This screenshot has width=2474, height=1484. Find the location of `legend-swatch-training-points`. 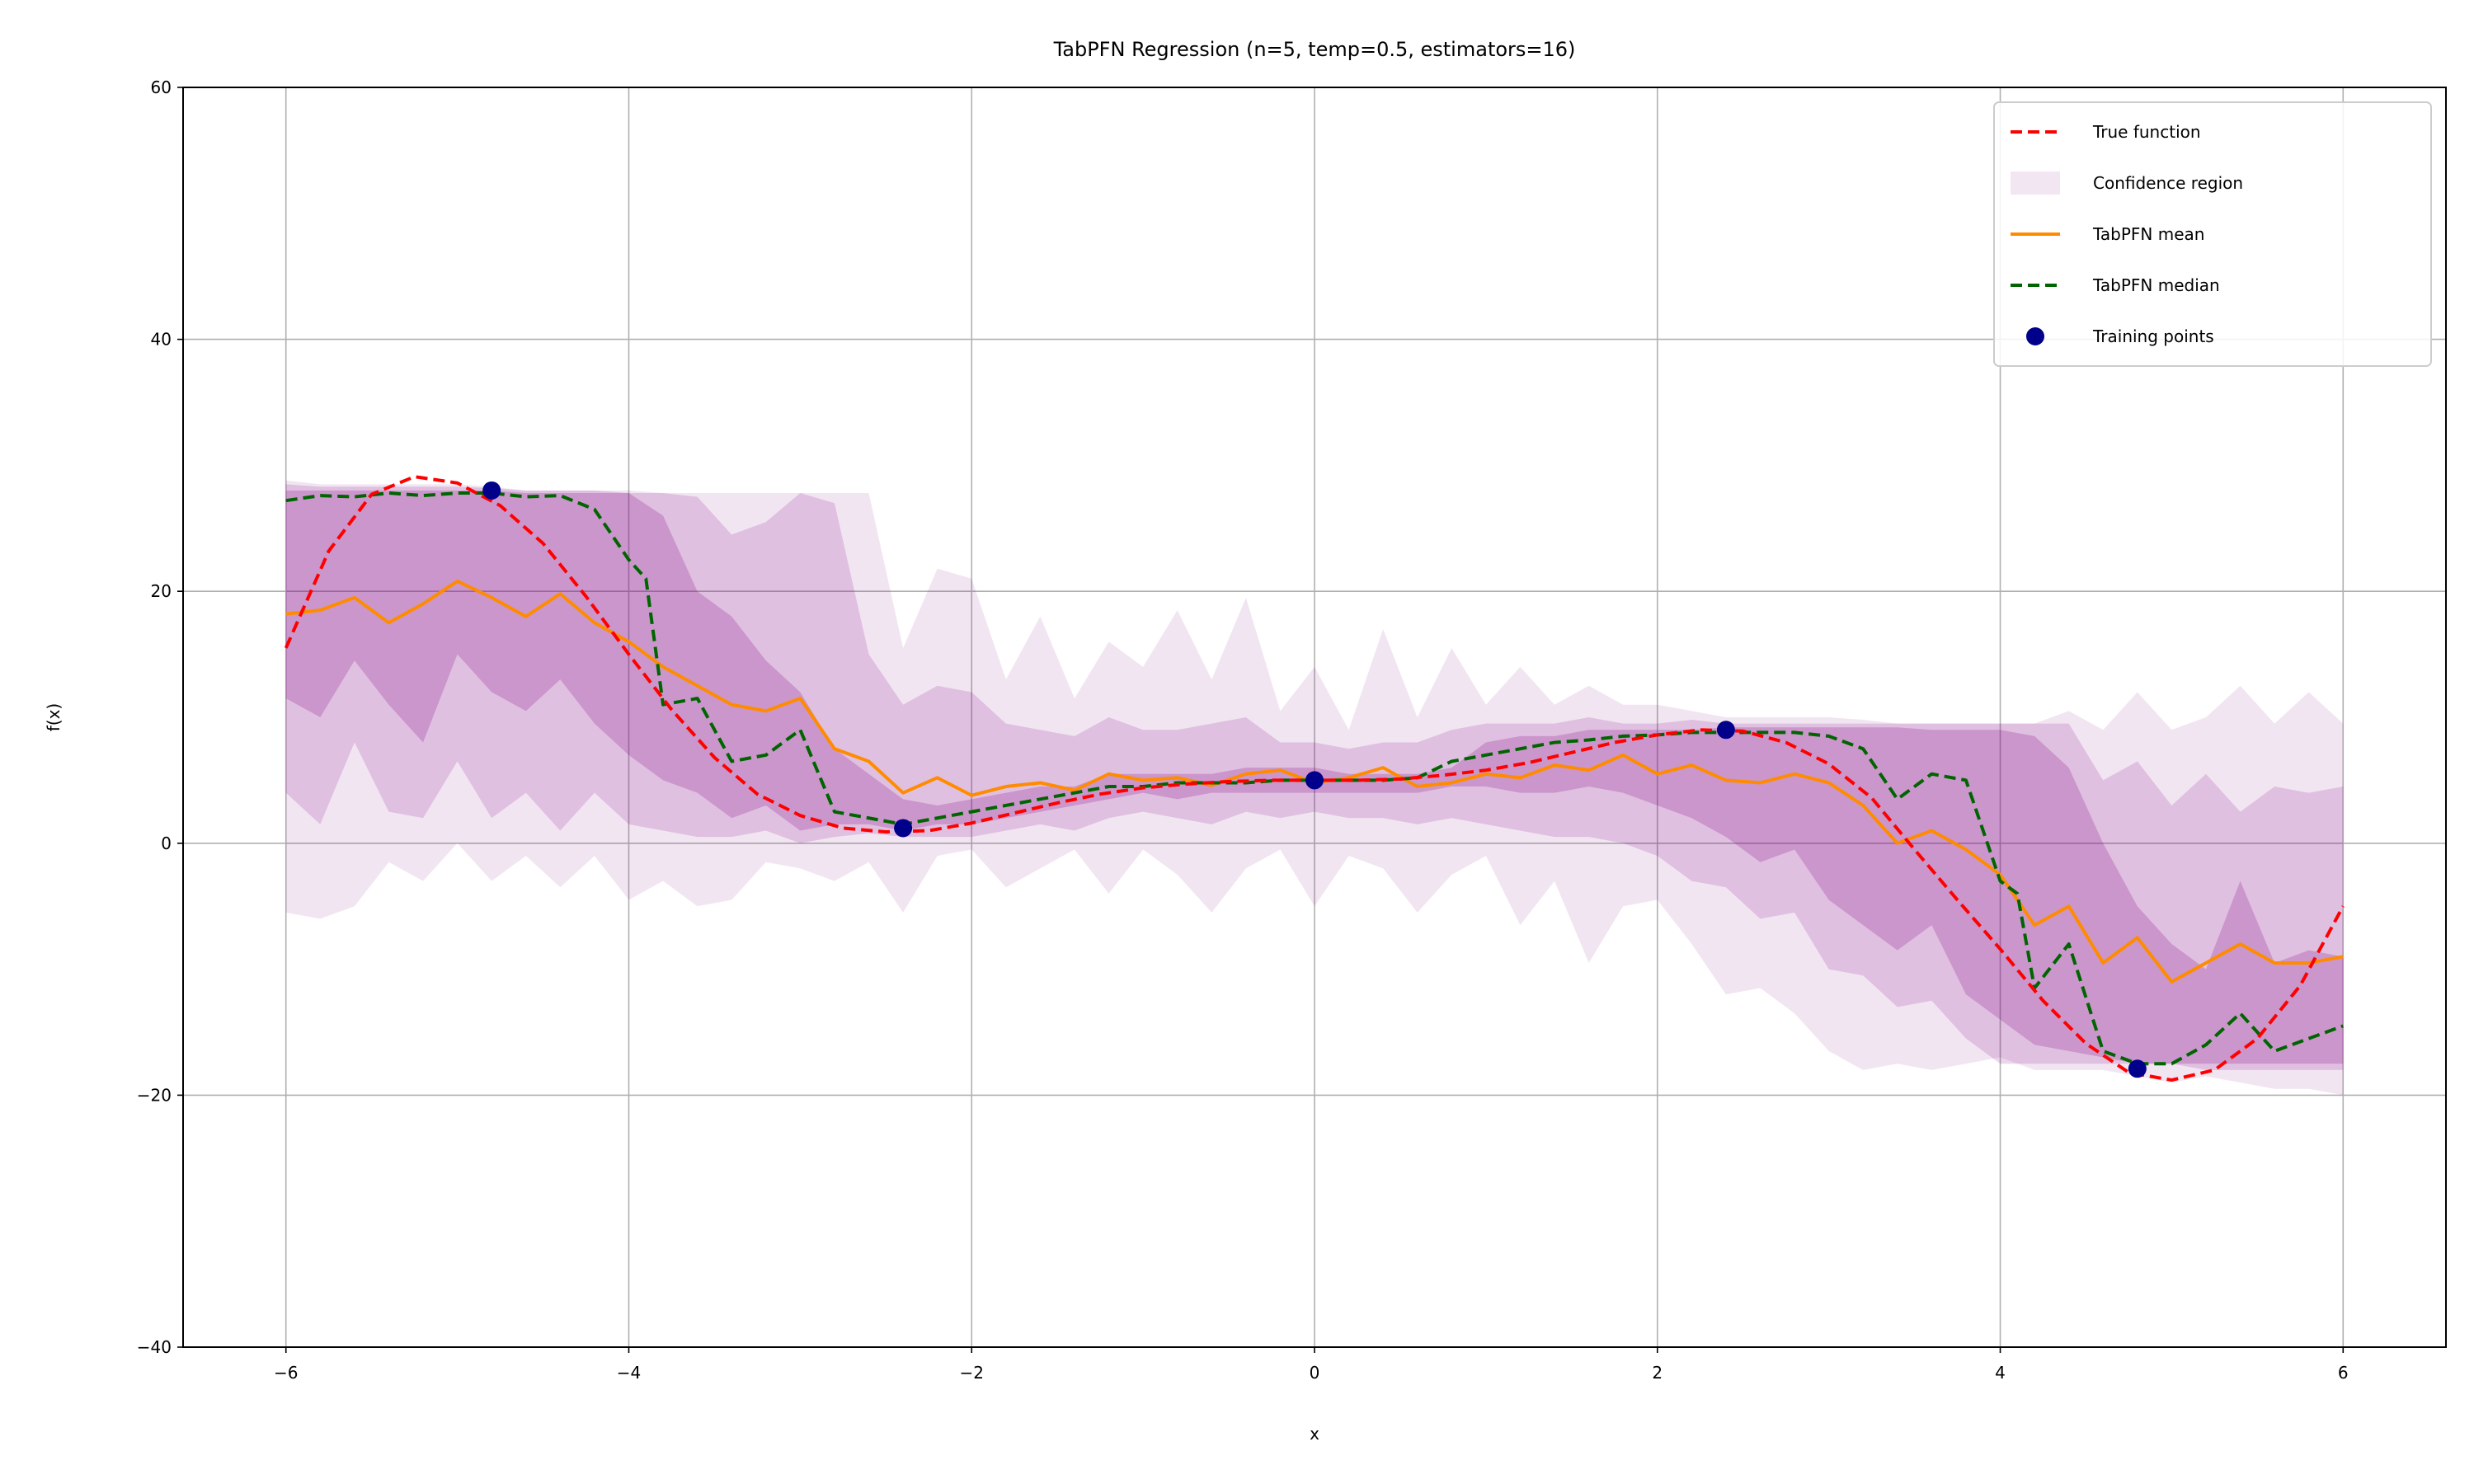

legend-swatch-training-points is located at coordinates (2035, 336).